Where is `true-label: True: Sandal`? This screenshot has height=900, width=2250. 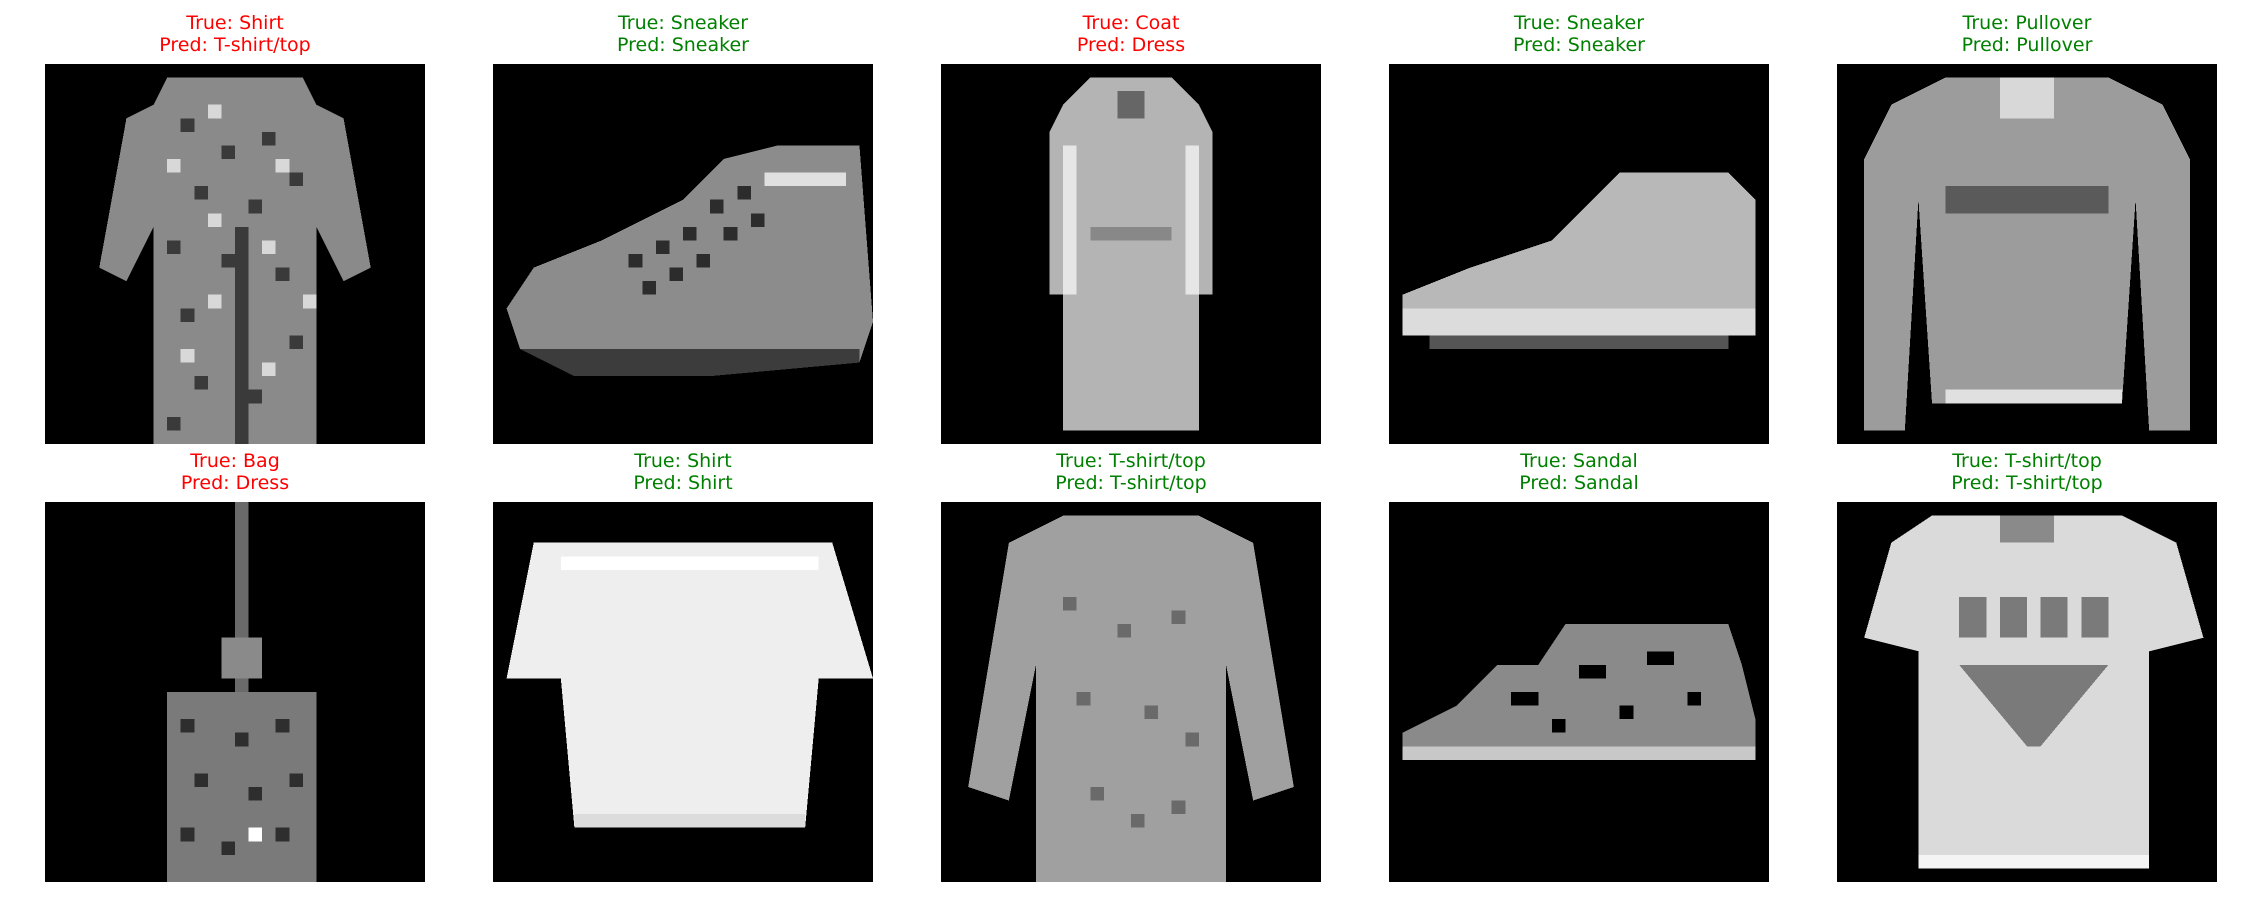
true-label: True: Sandal is located at coordinates (1579, 461).